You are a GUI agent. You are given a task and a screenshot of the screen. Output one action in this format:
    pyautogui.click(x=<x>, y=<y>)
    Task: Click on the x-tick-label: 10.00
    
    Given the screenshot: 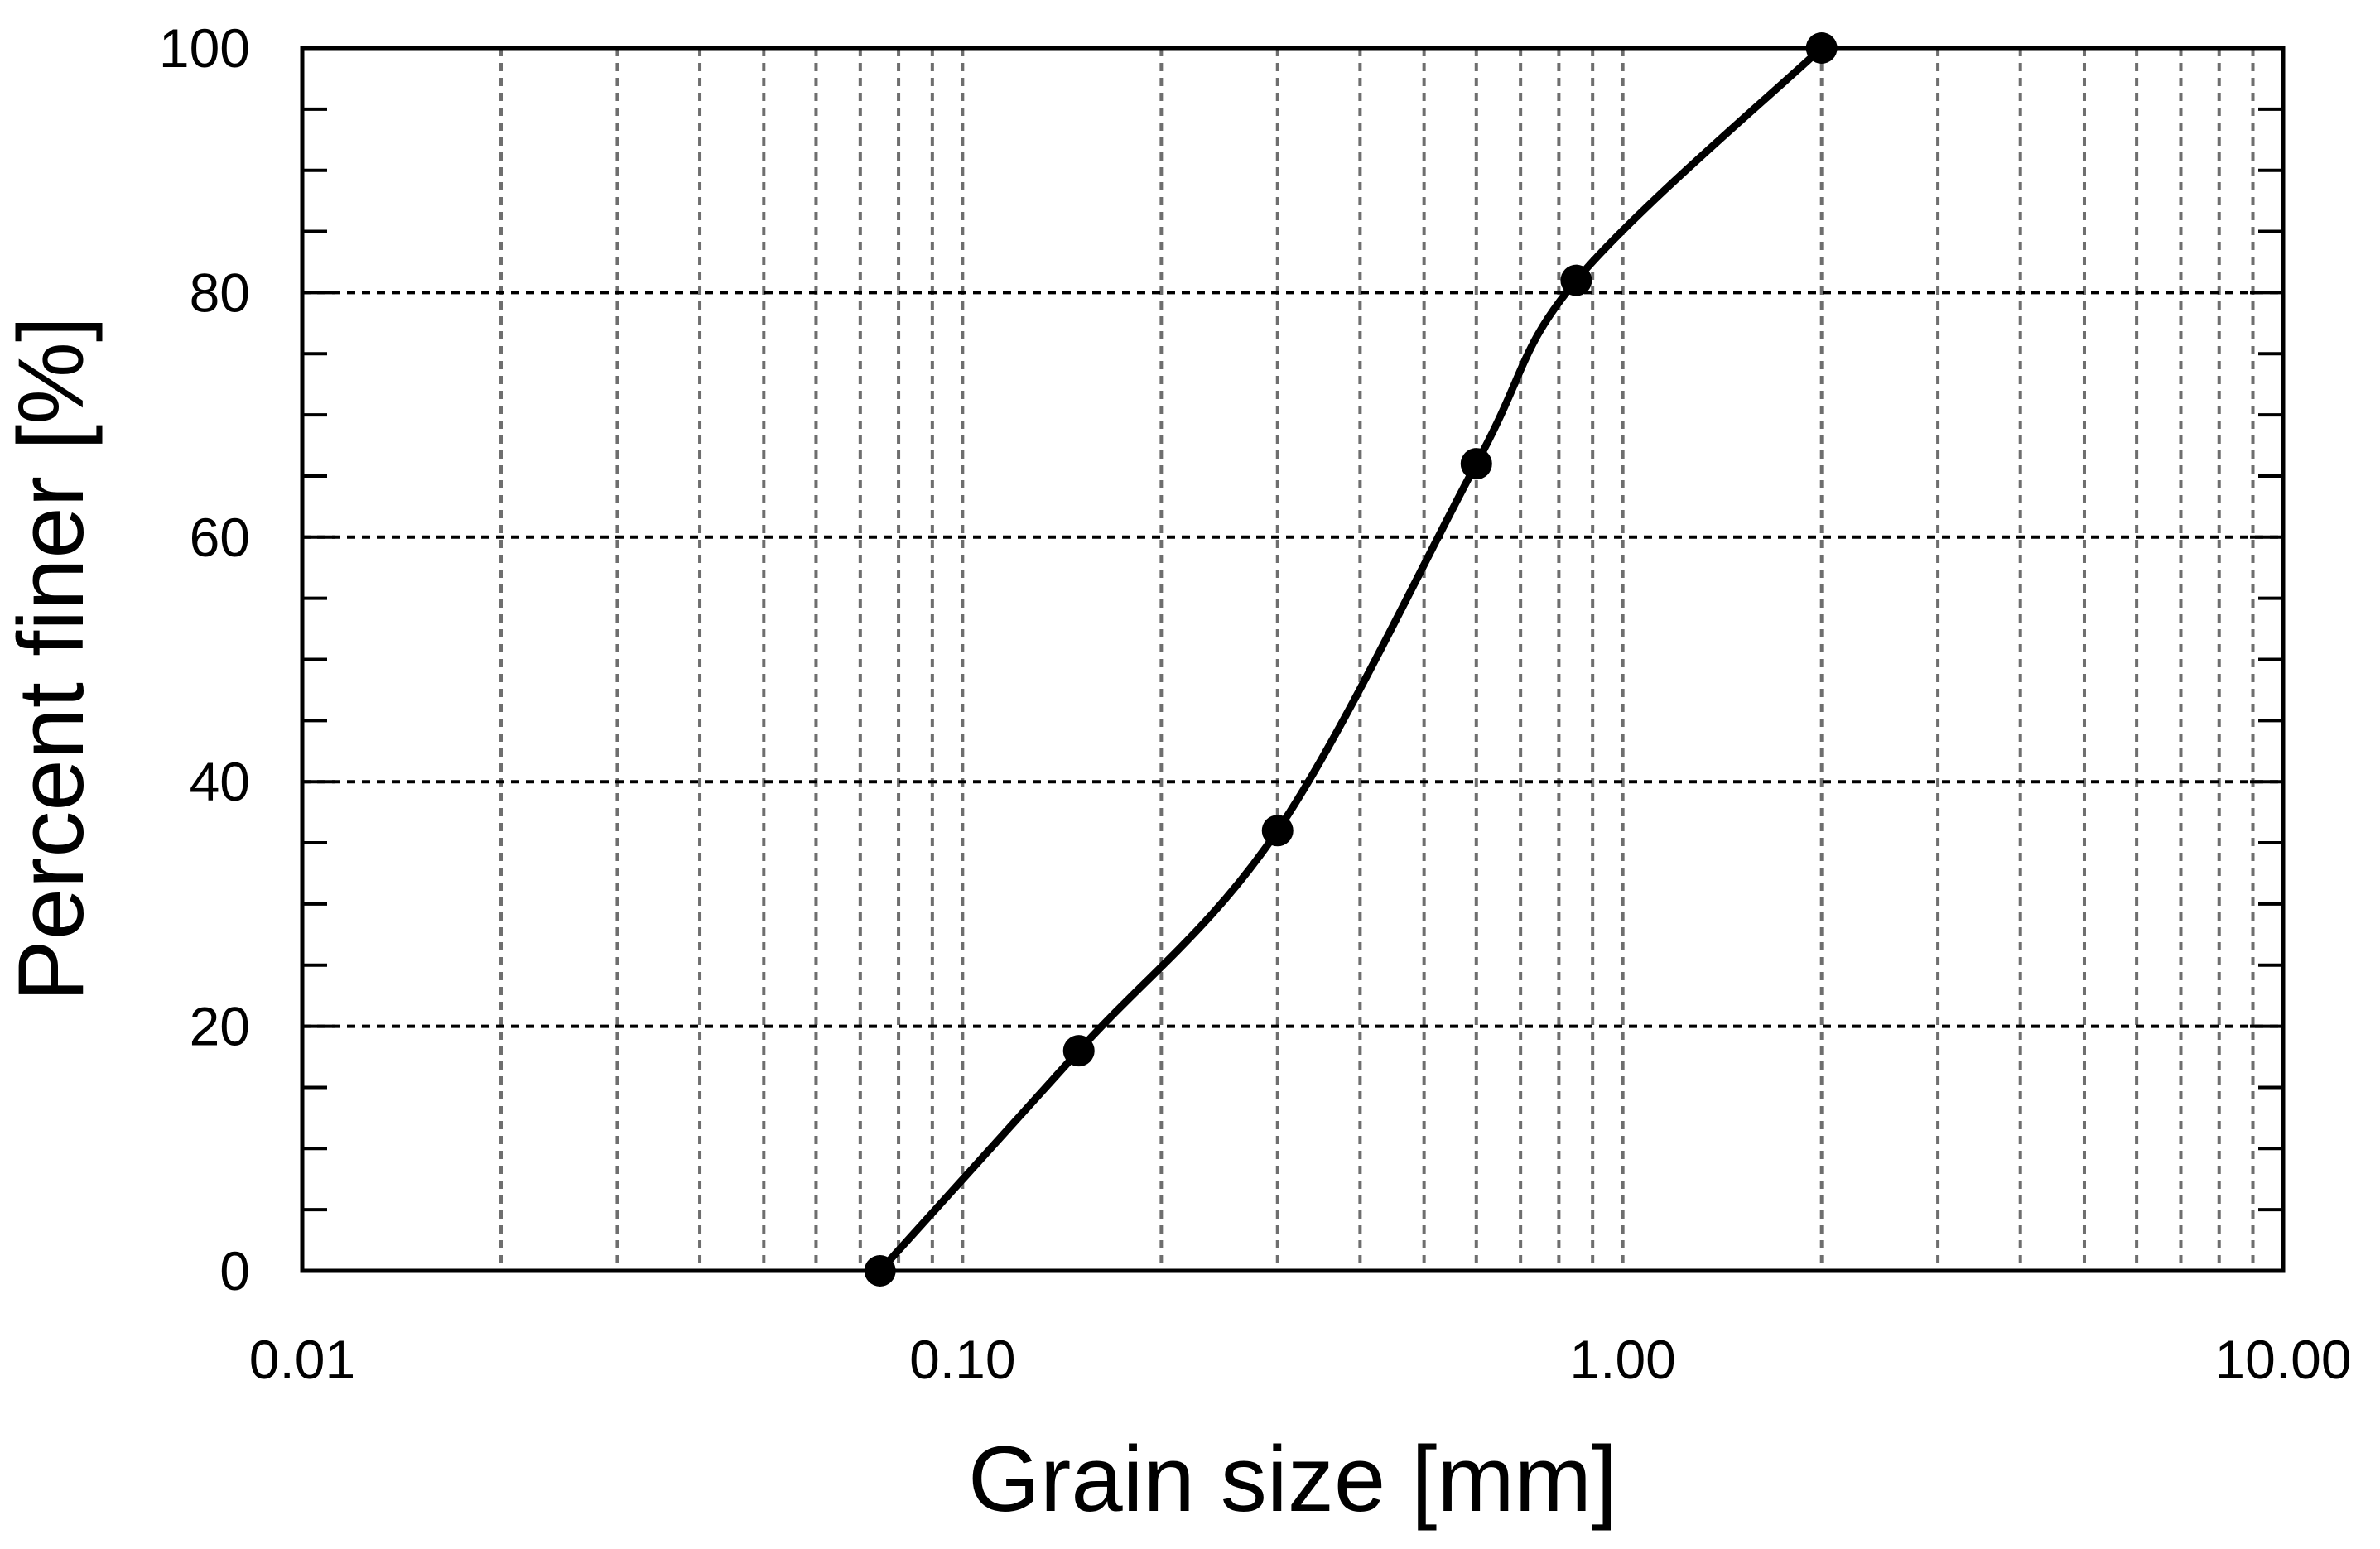 What is the action you would take?
    pyautogui.click(x=2282, y=1359)
    